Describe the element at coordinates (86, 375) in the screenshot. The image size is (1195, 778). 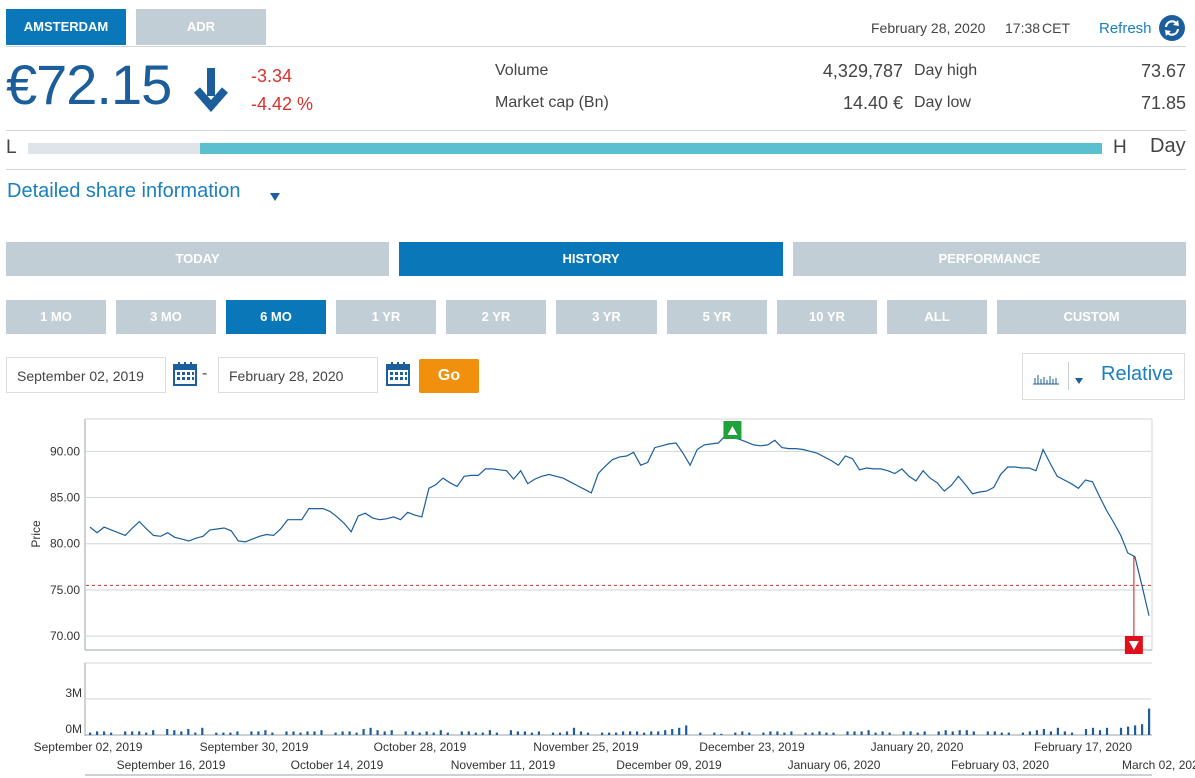
I see `from-date-input: September 02, 2019` at that location.